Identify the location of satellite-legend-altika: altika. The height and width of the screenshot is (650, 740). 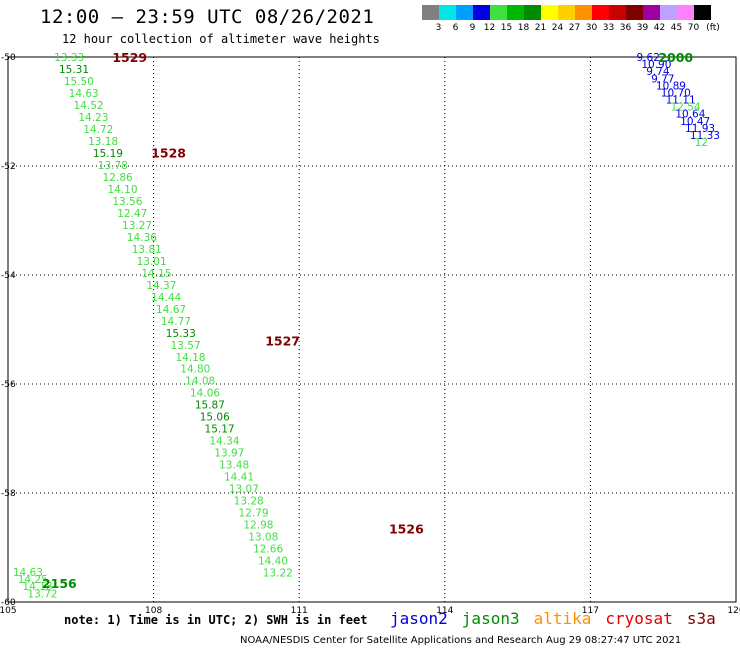
(562, 618).